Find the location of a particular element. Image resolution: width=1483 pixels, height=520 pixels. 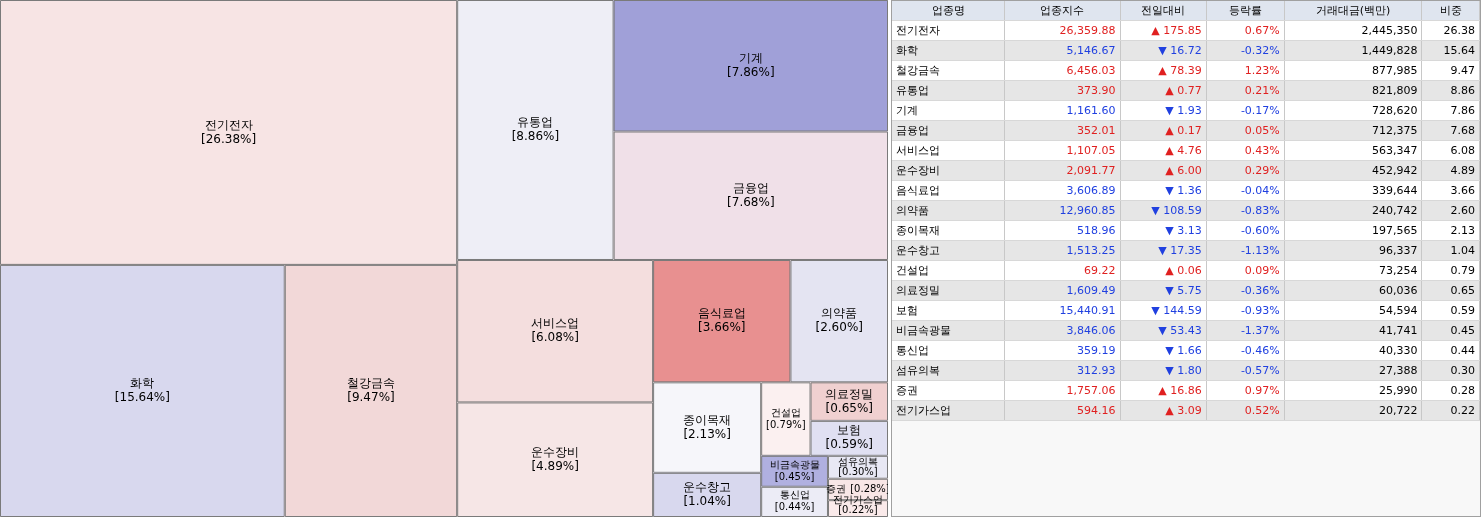

data-label: [0.79%] is located at coordinates (786, 424).